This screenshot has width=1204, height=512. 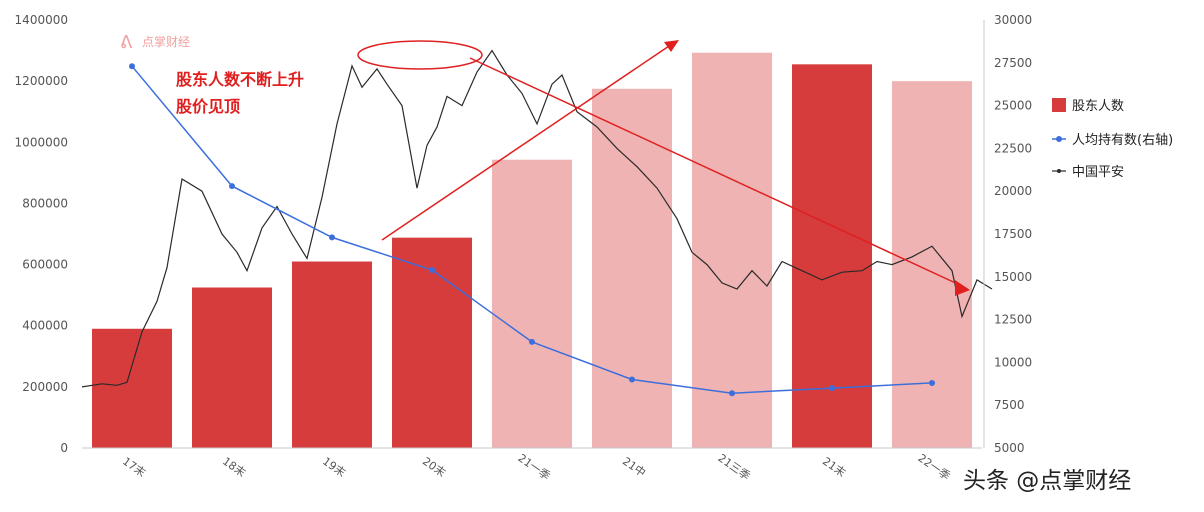 What do you see at coordinates (1059, 139) in the screenshot?
I see `legend-marker-per-capita` at bounding box center [1059, 139].